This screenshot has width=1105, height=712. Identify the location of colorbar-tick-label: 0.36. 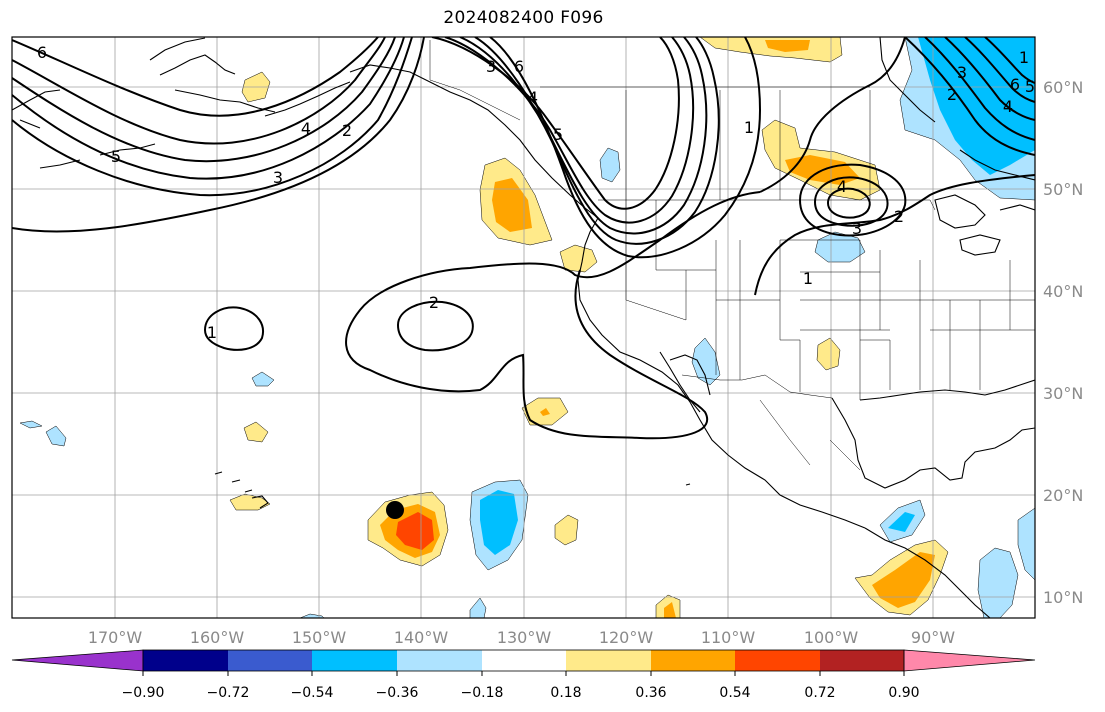
(650, 693).